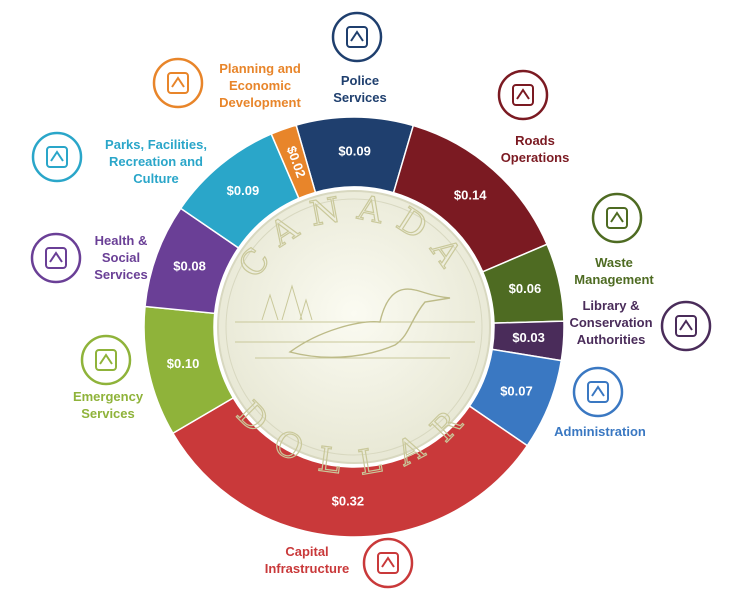  Describe the element at coordinates (535, 149) in the screenshot. I see `category-label: Roads Operations` at that location.